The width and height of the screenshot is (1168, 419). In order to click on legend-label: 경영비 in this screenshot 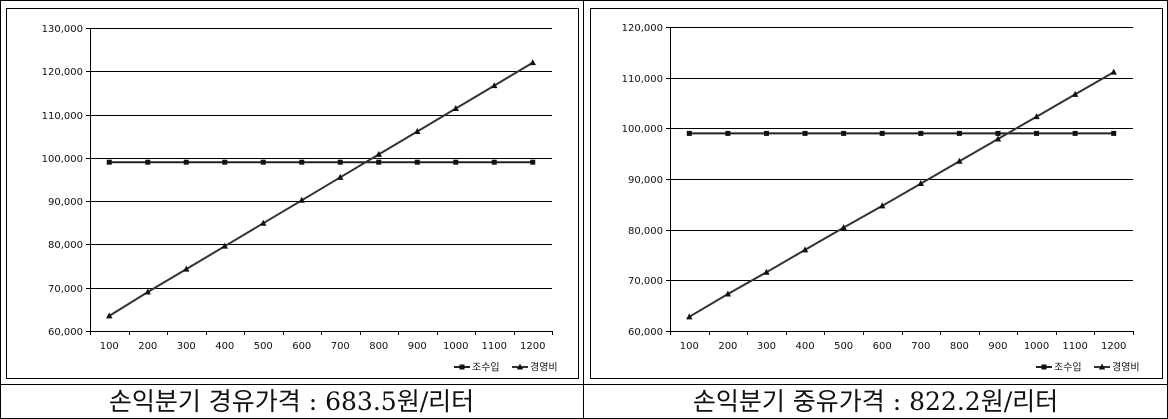, I will do `click(544, 367)`.